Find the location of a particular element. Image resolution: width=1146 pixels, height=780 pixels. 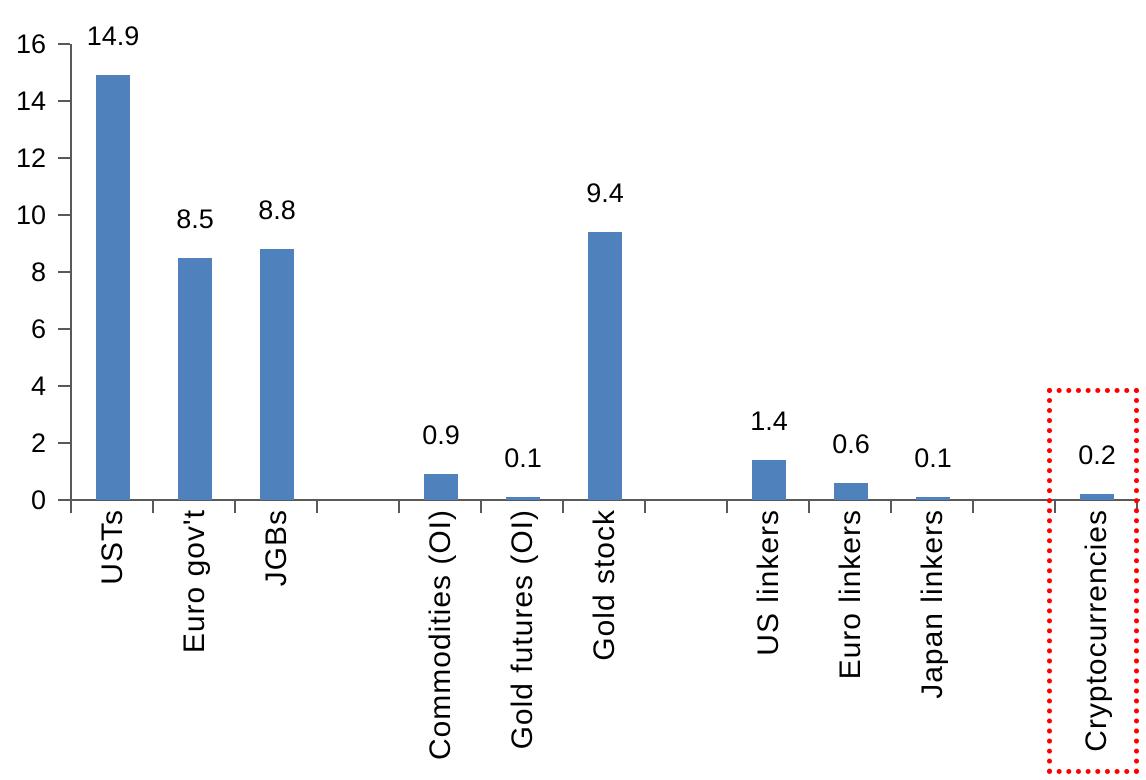

category-label: Gold futures (OI) is located at coordinates (522, 629).